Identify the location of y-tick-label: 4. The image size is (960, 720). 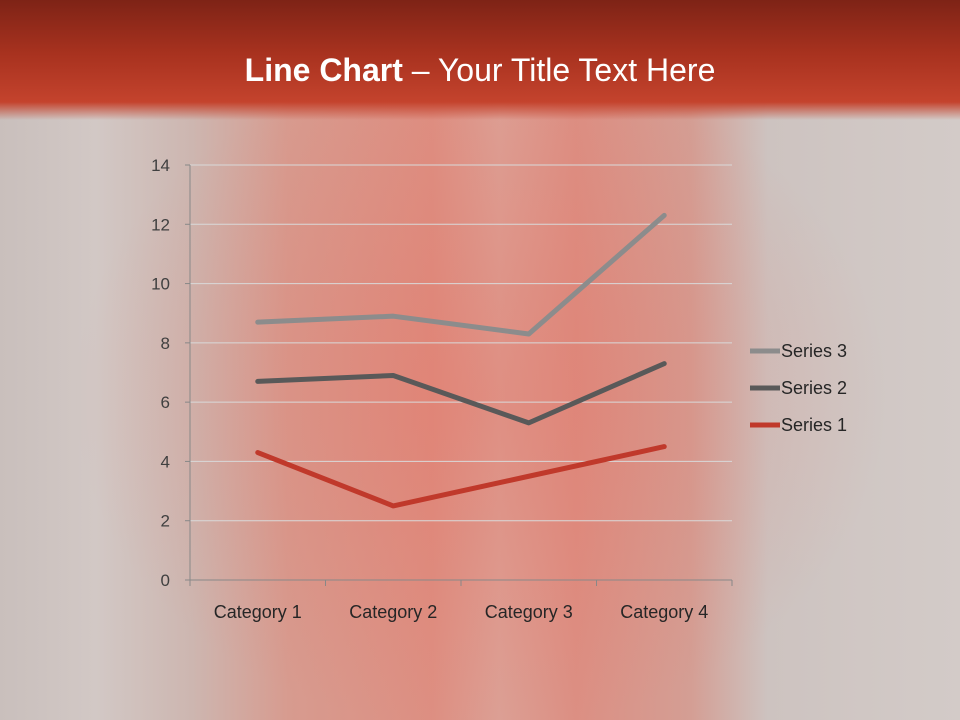
(165, 461).